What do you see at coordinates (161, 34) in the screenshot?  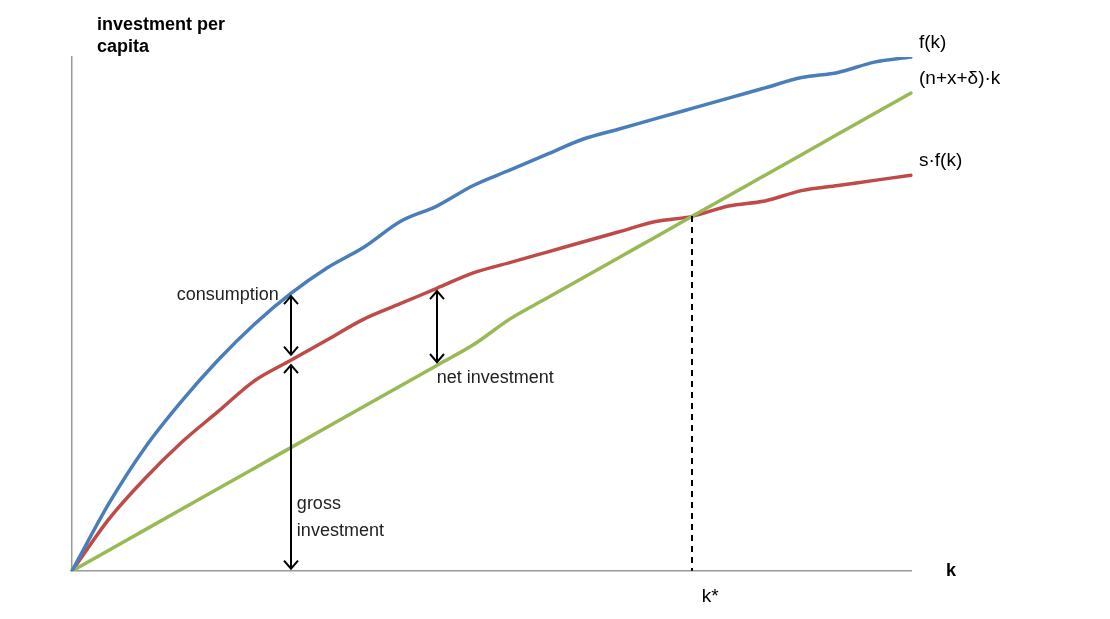 I see `y-axis-title: investment per capita` at bounding box center [161, 34].